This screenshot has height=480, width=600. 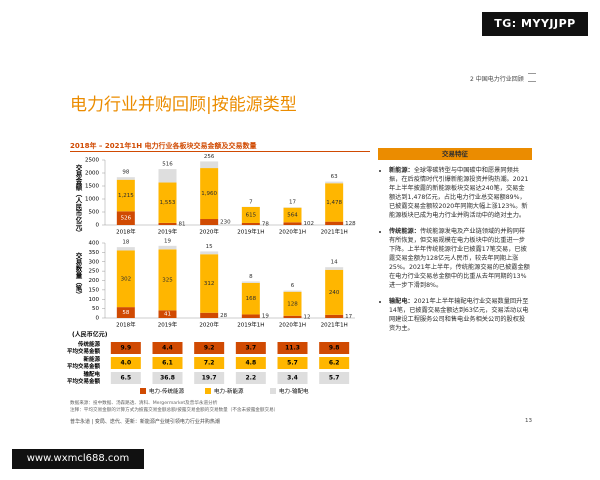 I want to click on data-label: 12, so click(x=307, y=317).